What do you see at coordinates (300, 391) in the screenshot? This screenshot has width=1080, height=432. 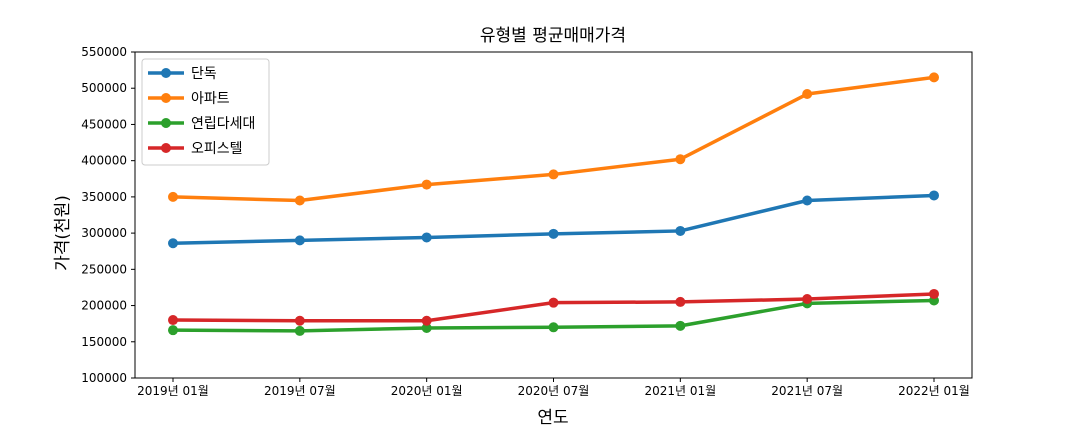 I see `x-tick-label: 2019년 07월` at bounding box center [300, 391].